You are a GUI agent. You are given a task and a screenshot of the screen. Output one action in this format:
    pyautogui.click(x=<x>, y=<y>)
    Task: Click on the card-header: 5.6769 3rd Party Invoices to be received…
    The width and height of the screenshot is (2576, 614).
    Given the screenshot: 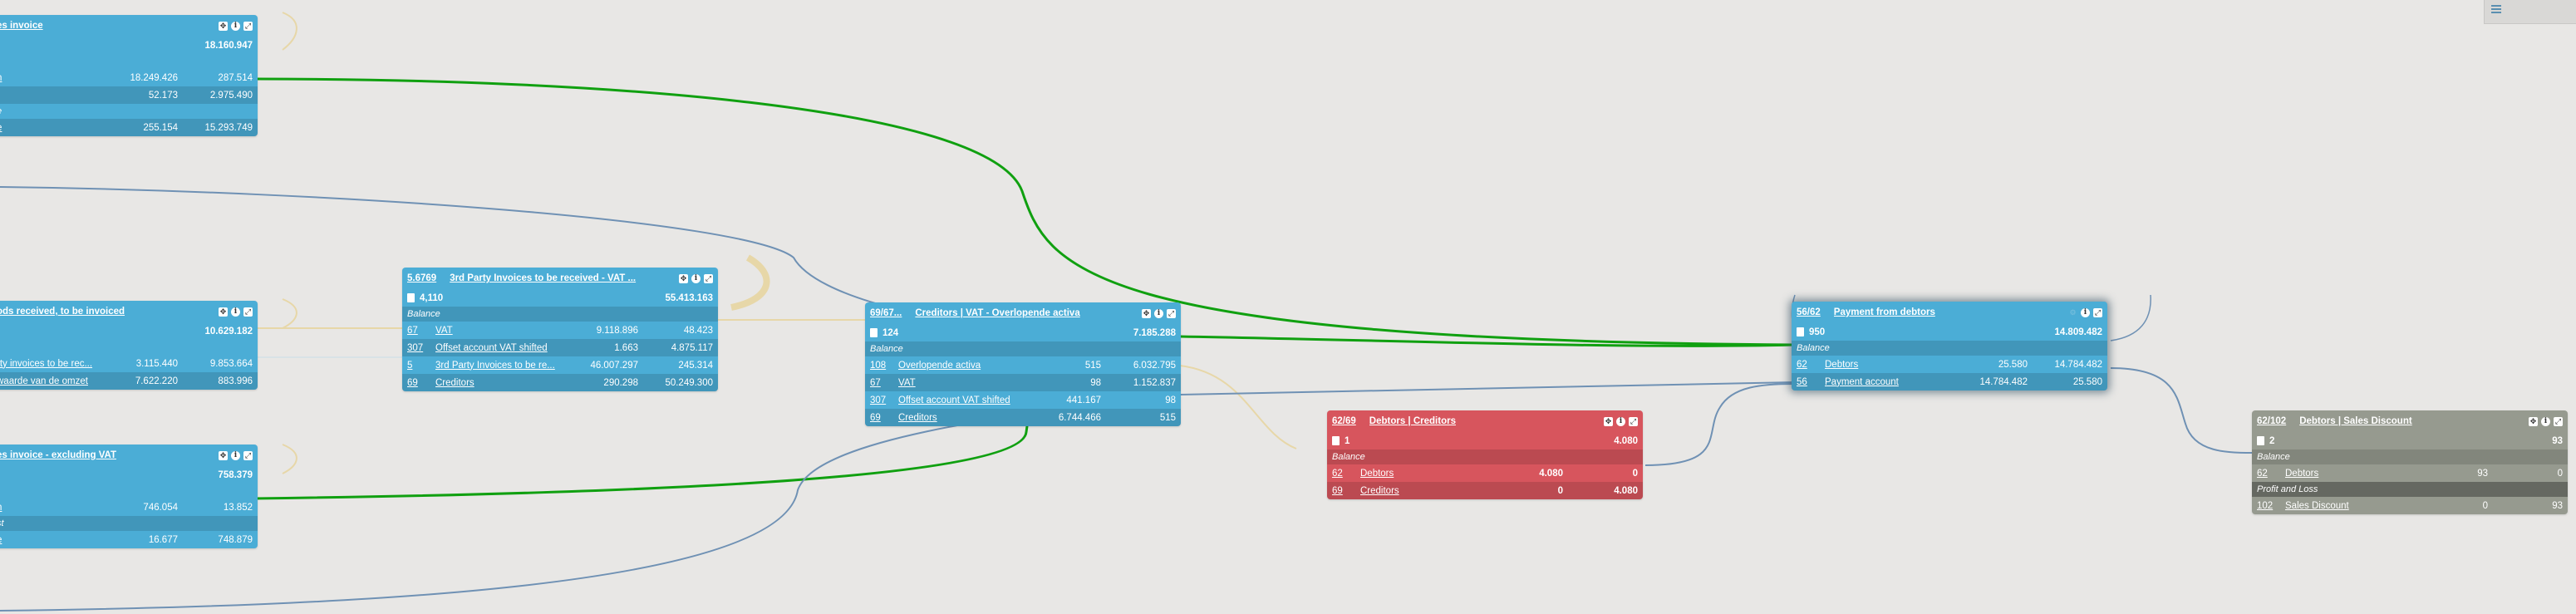 What is the action you would take?
    pyautogui.click(x=560, y=278)
    